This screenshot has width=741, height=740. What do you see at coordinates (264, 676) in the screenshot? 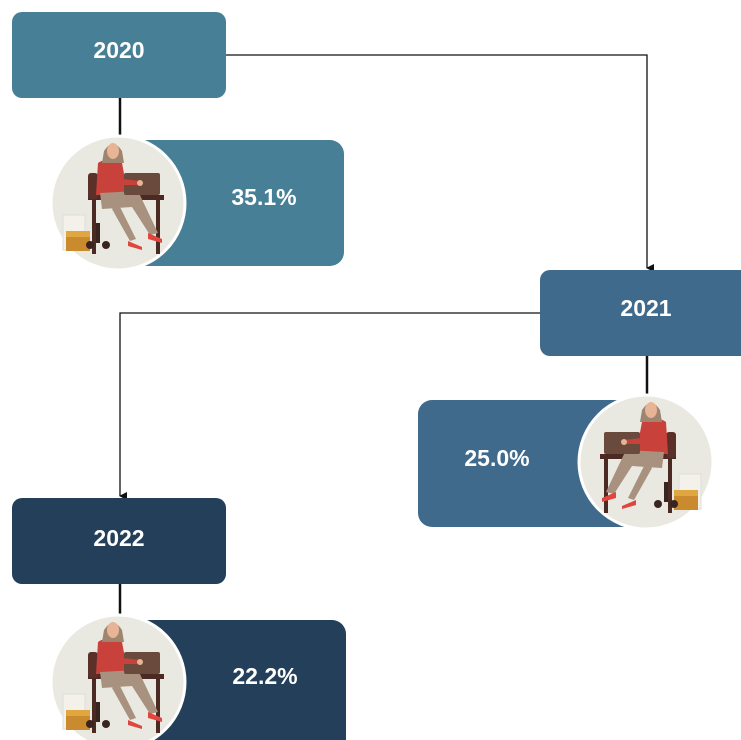
I see `value-label: 22.2%` at bounding box center [264, 676].